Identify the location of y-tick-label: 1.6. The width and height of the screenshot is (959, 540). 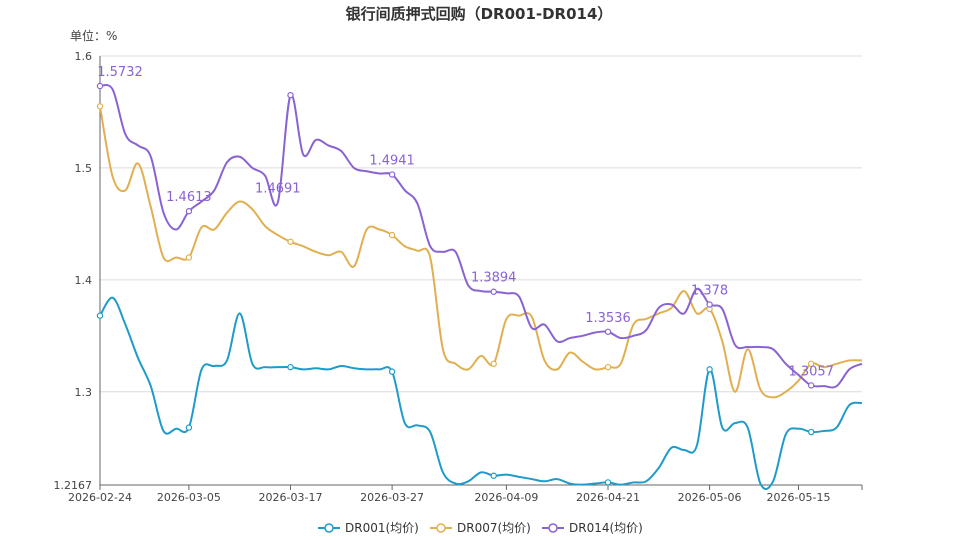
(84, 56).